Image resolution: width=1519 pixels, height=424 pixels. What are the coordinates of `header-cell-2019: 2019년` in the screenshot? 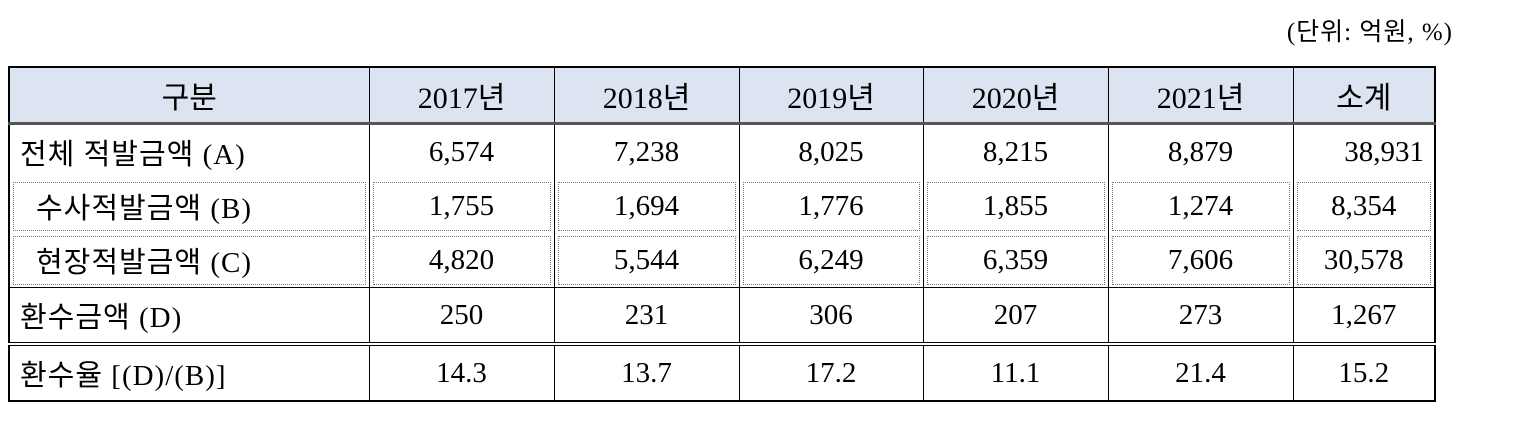 It's located at (831, 96).